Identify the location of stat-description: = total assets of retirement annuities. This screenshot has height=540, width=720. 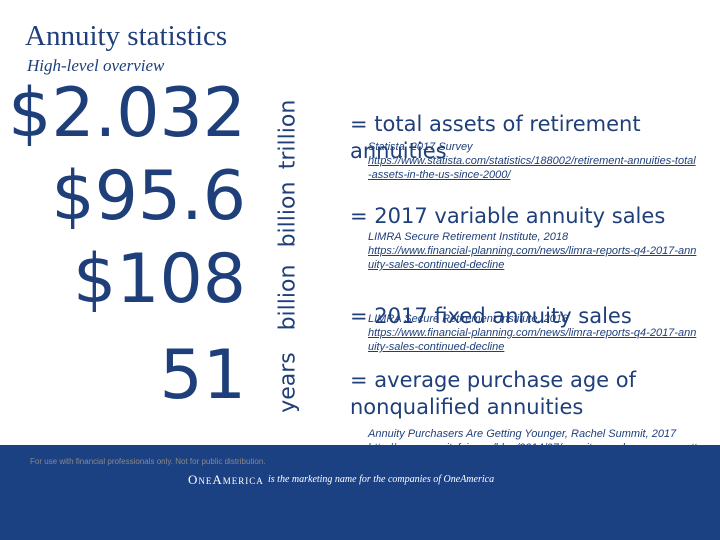
(495, 137).